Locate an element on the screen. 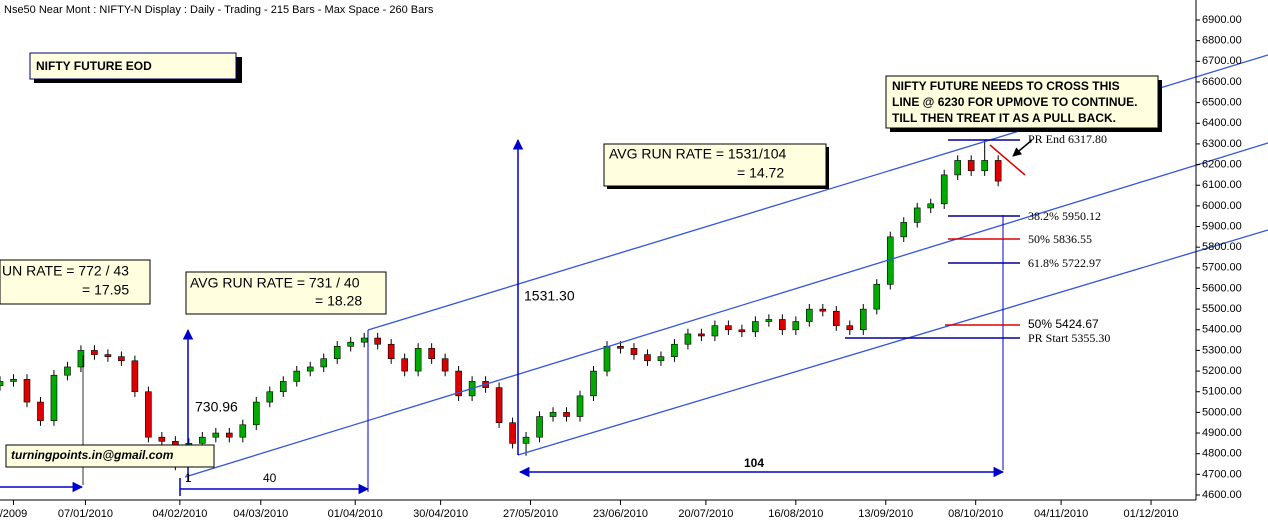  note: LINE @ 6230 FOR UPMOVE TO CONTINUE. is located at coordinates (1015, 102).